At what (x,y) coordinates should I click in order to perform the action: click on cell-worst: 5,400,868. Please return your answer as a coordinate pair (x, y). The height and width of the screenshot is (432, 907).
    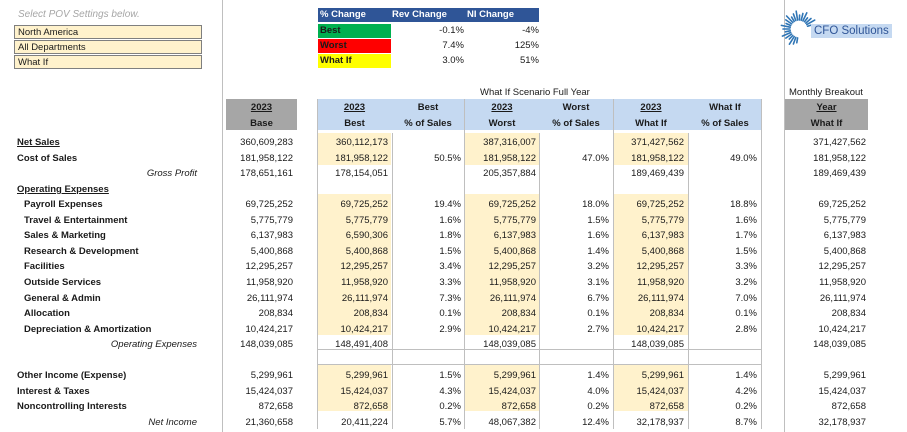
    Looking at the image, I should click on (514, 251).